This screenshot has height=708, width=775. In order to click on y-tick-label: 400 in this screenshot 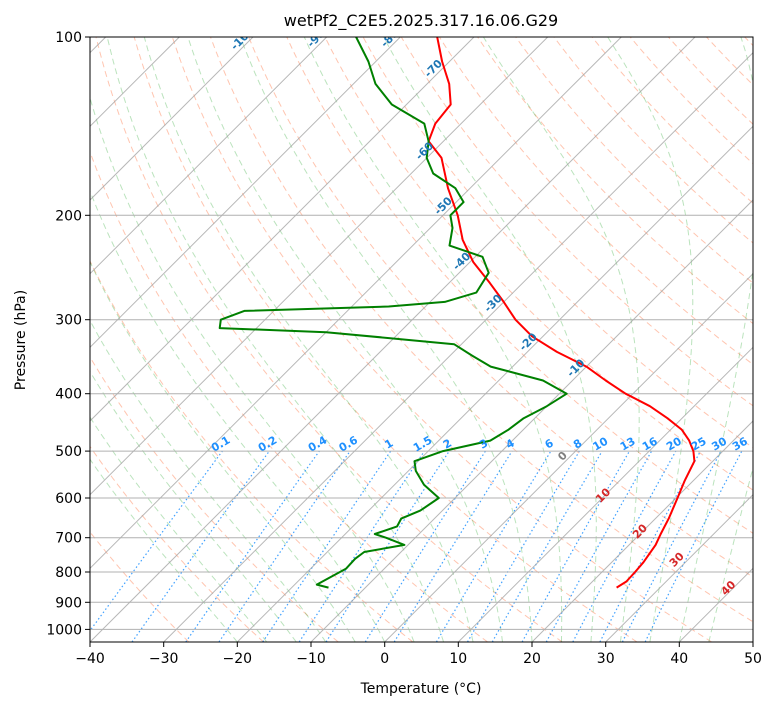, I will do `click(68, 395)`.